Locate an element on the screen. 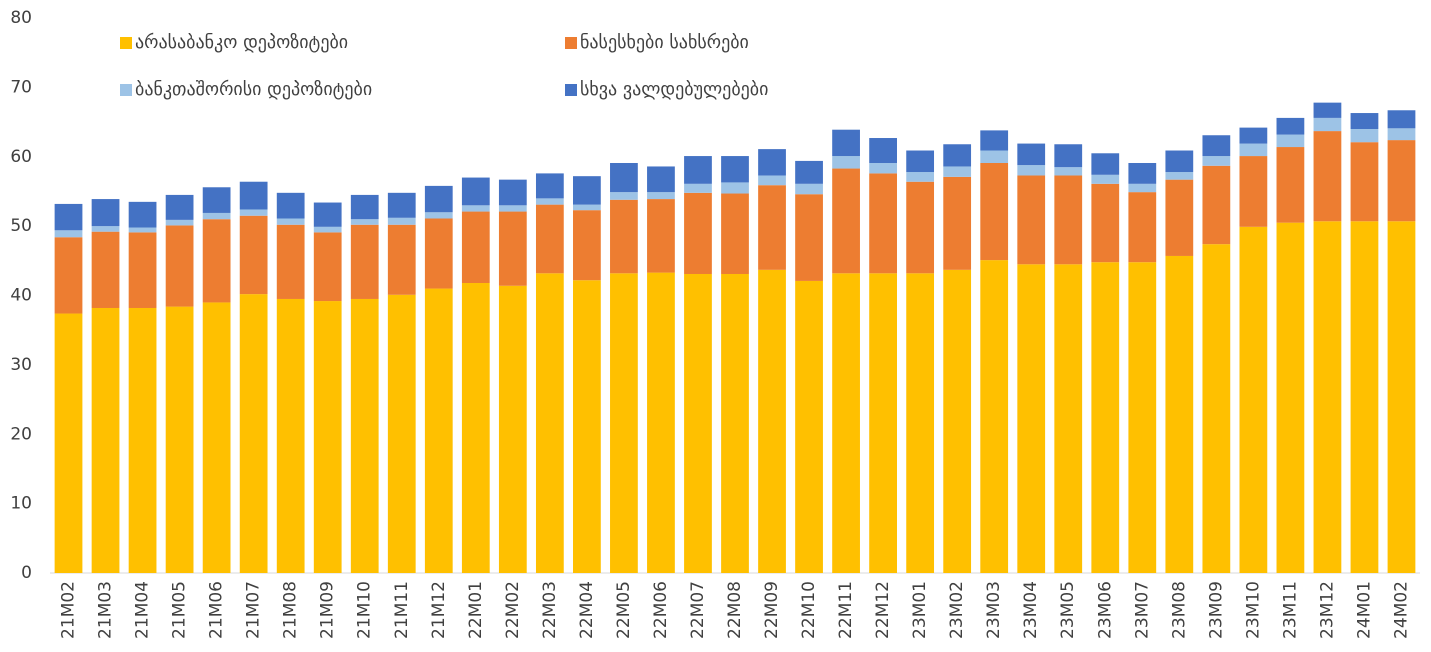 Image resolution: width=1431 pixels, height=652 pixels. x-tick-label: 24M02 is located at coordinates (1401, 610).